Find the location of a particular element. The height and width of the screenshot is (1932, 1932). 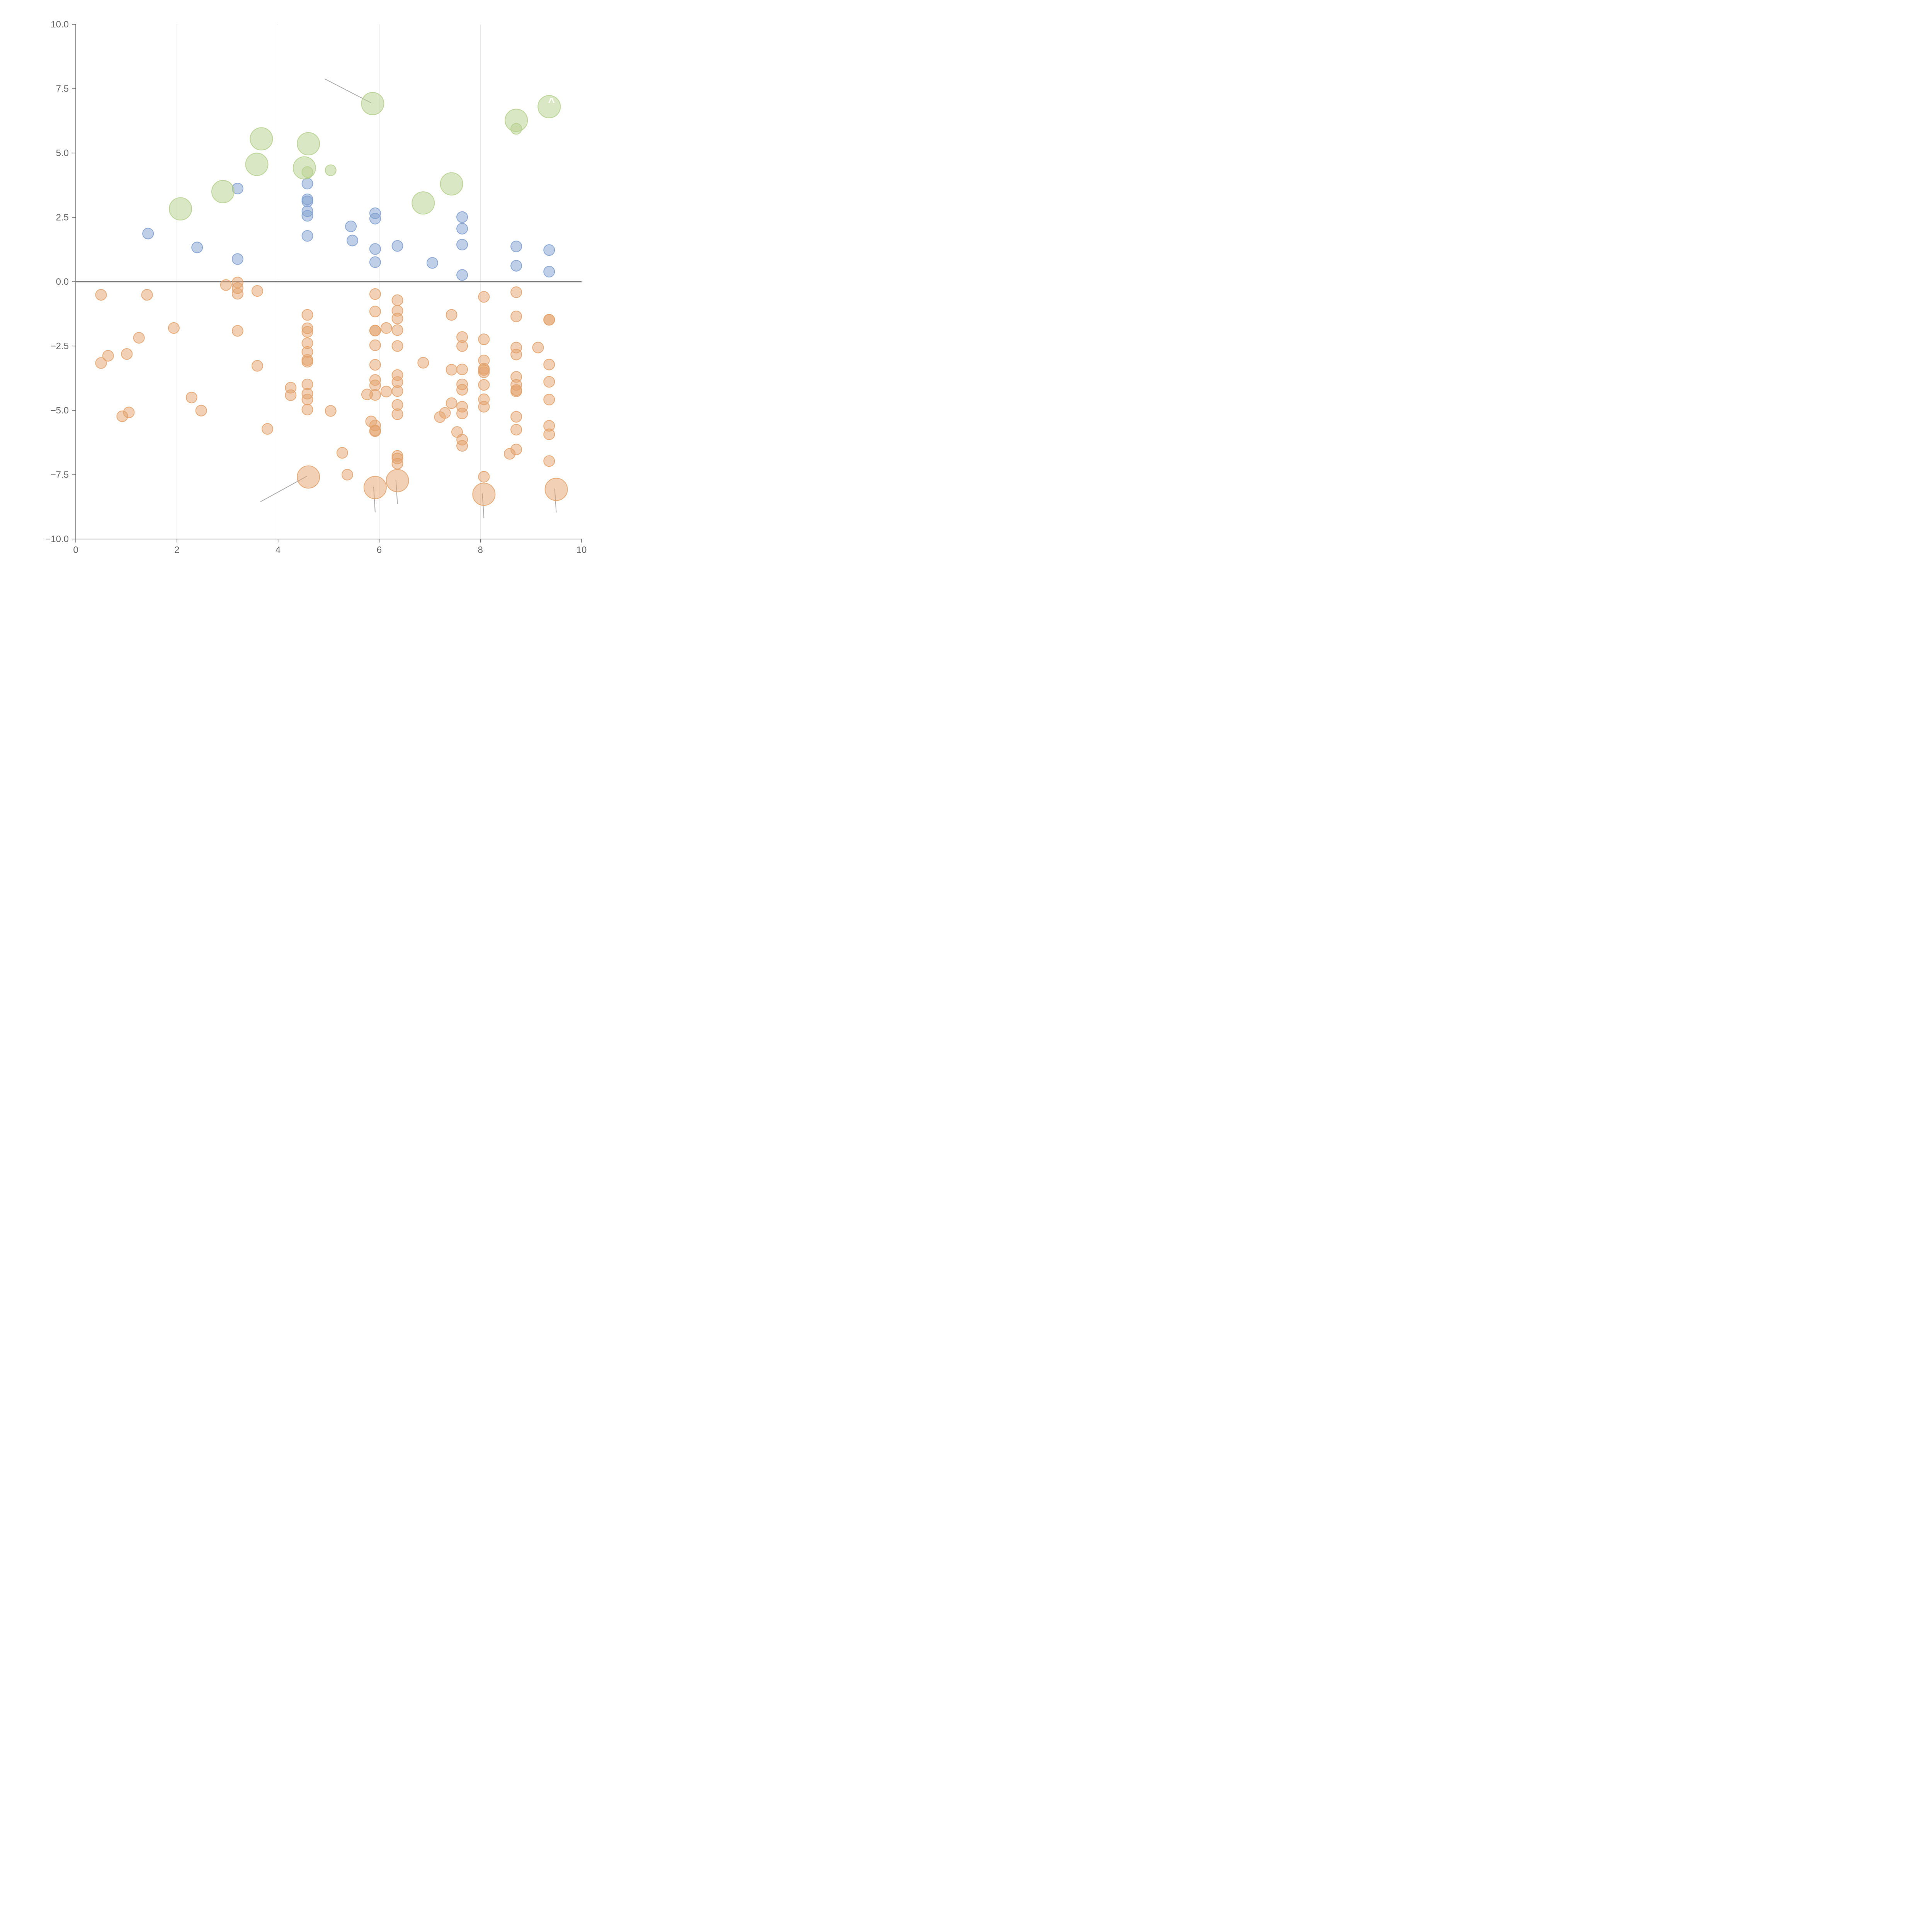

annotations: ^ is located at coordinates (551, 103).